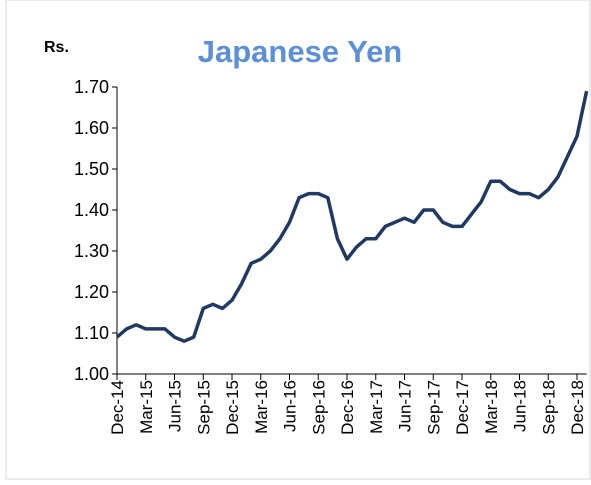  Describe the element at coordinates (520, 406) in the screenshot. I see `x-tick-label: Jun-18` at that location.